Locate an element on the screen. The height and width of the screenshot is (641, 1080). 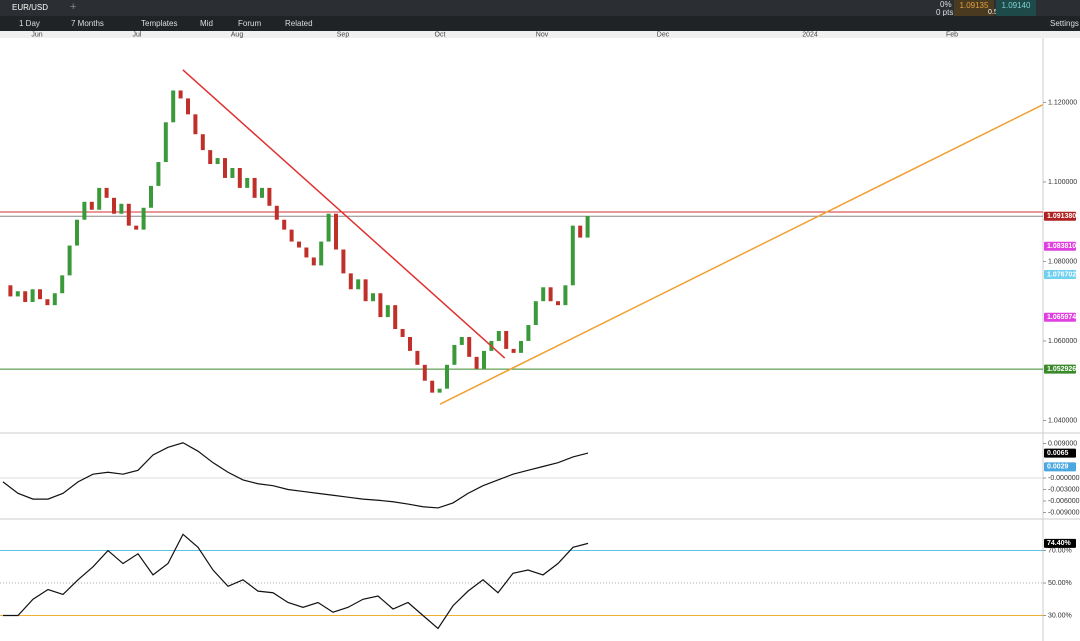
range: 7 Months is located at coordinates (87, 23).